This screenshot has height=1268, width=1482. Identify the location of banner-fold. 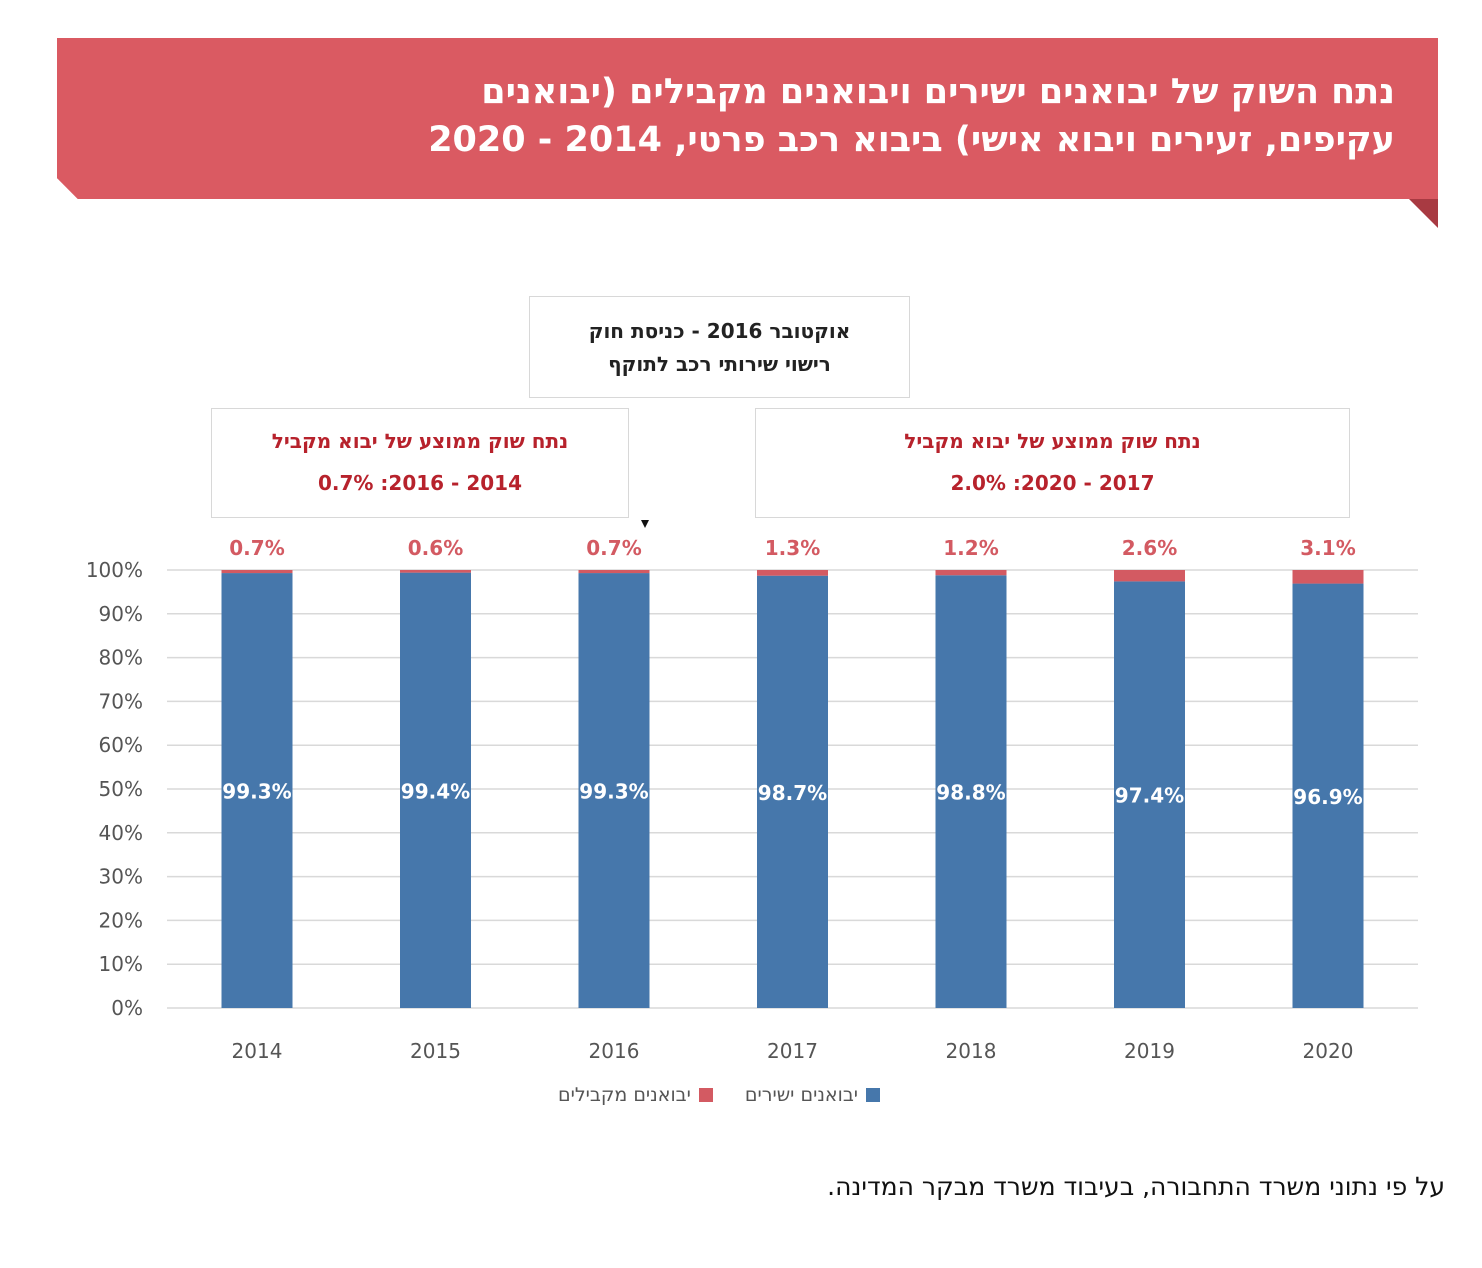
(1423, 213).